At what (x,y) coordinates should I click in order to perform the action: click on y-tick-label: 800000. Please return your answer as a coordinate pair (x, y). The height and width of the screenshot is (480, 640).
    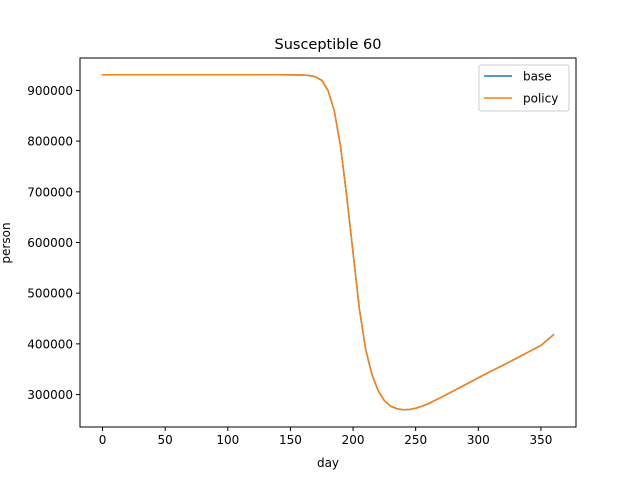
    Looking at the image, I should click on (50, 142).